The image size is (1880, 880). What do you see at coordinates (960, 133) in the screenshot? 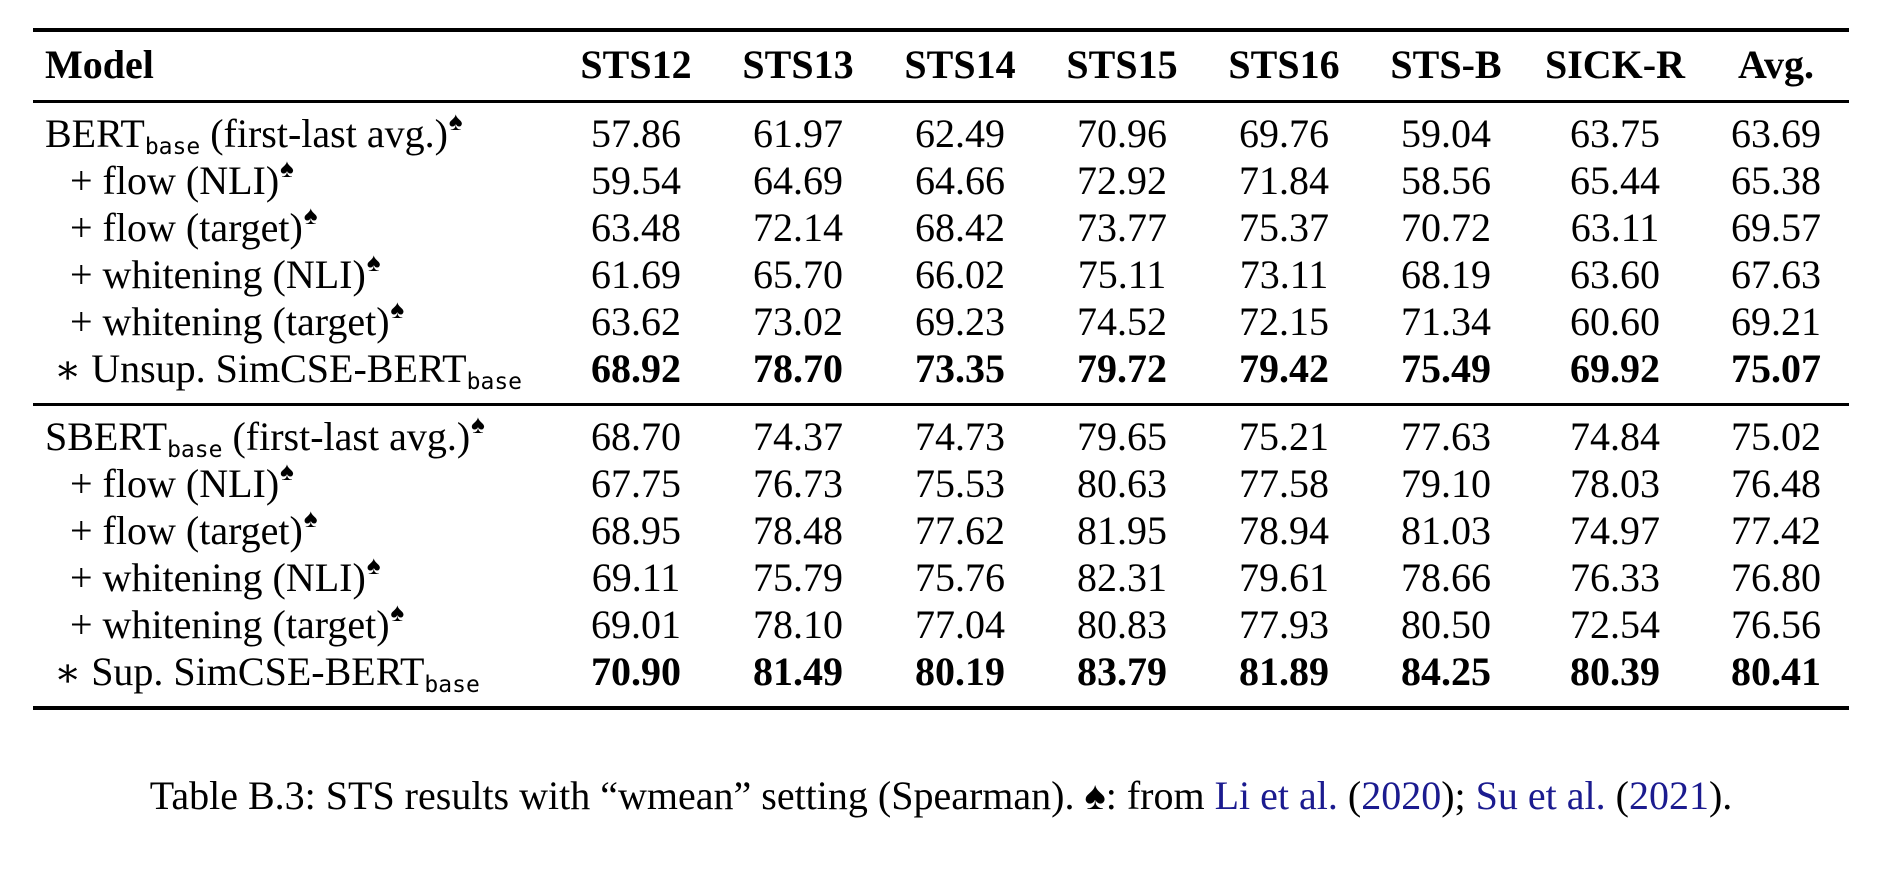
I see `value-cell: 62.49` at bounding box center [960, 133].